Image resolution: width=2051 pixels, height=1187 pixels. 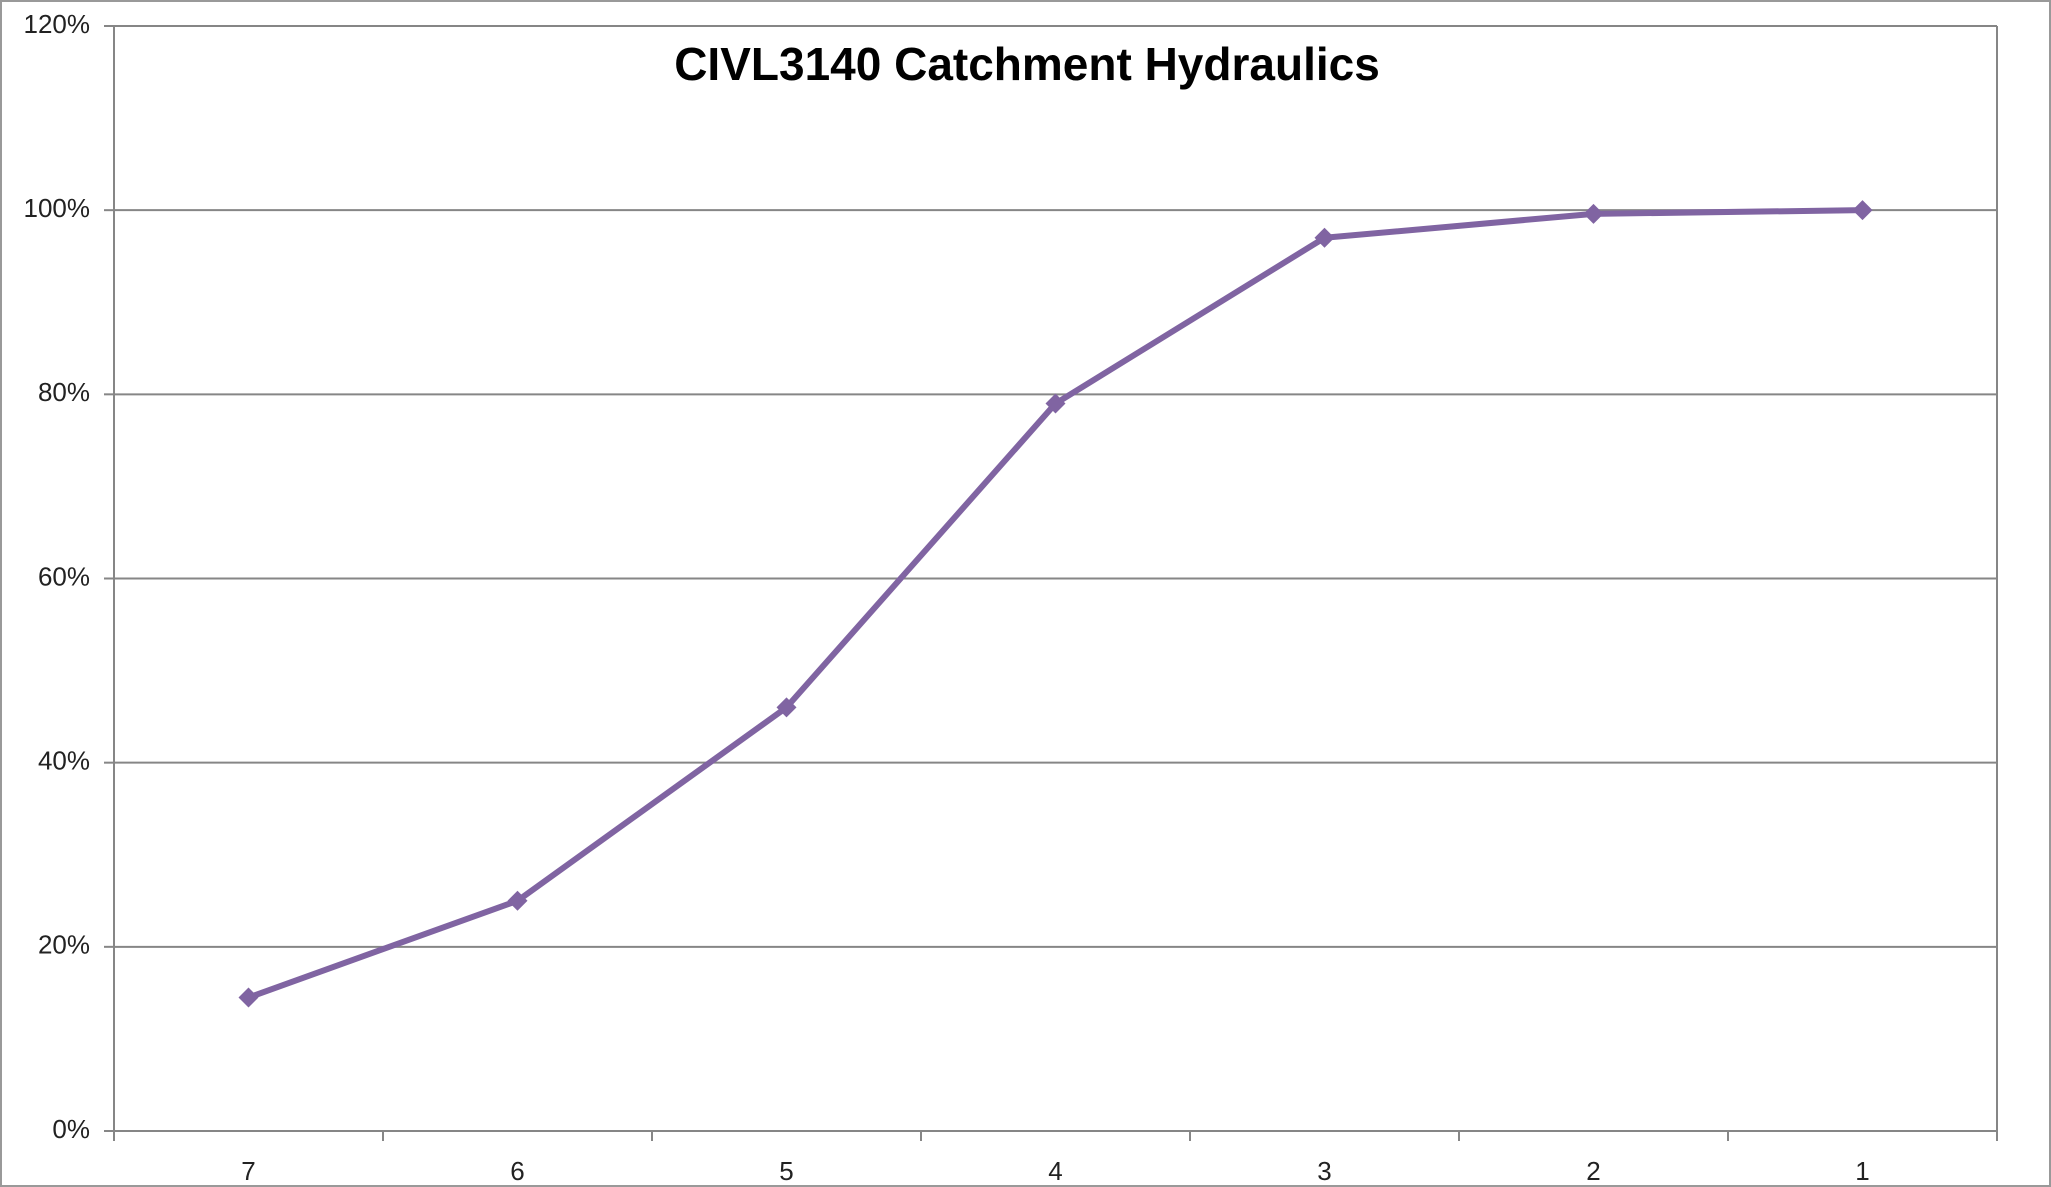 I want to click on y-tick-label: 80%, so click(x=64, y=392).